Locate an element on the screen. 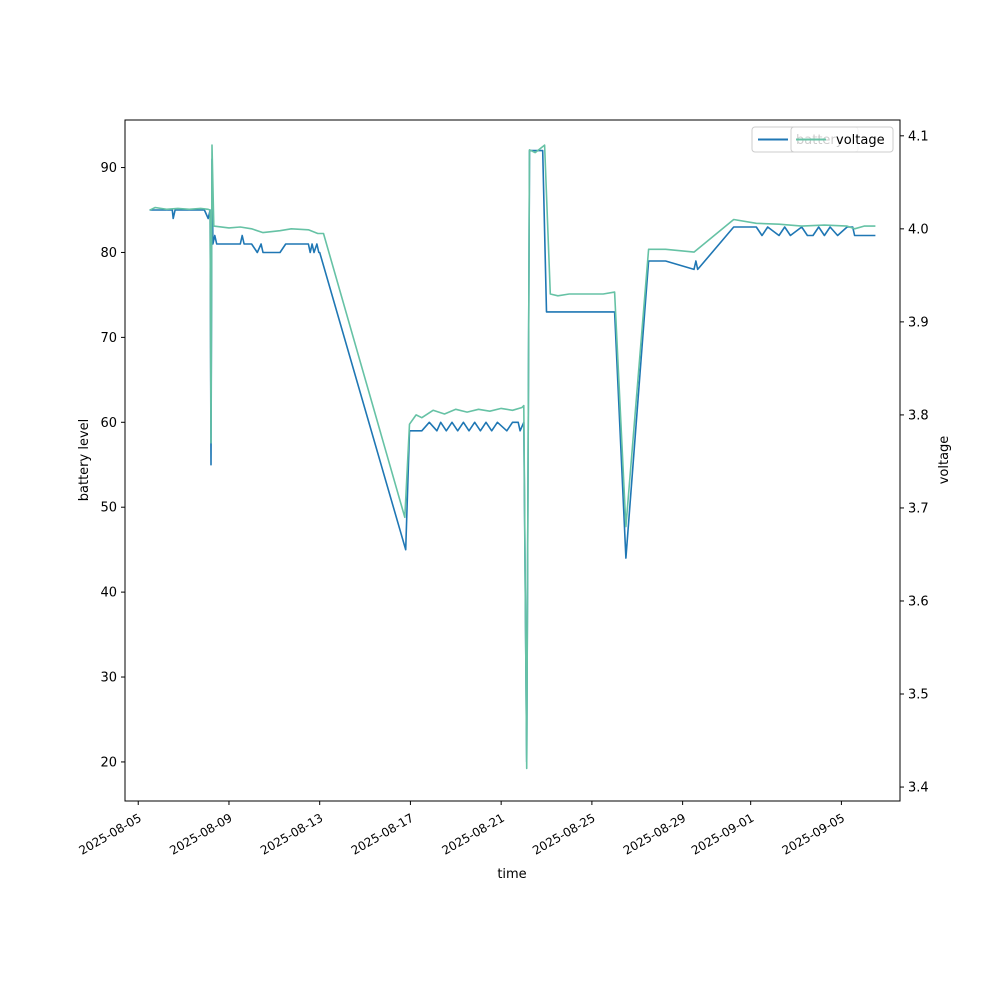 Image resolution: width=1000 pixels, height=1000 pixels. y-right-tick-label: 4.1 is located at coordinates (918, 136).